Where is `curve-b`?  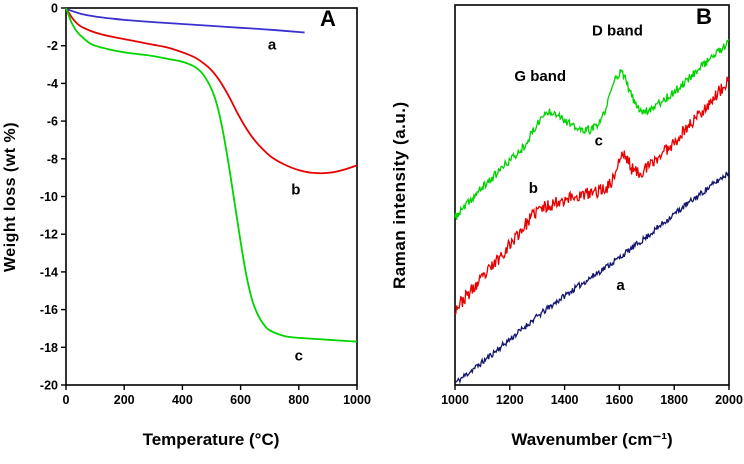 curve-b is located at coordinates (211, 91).